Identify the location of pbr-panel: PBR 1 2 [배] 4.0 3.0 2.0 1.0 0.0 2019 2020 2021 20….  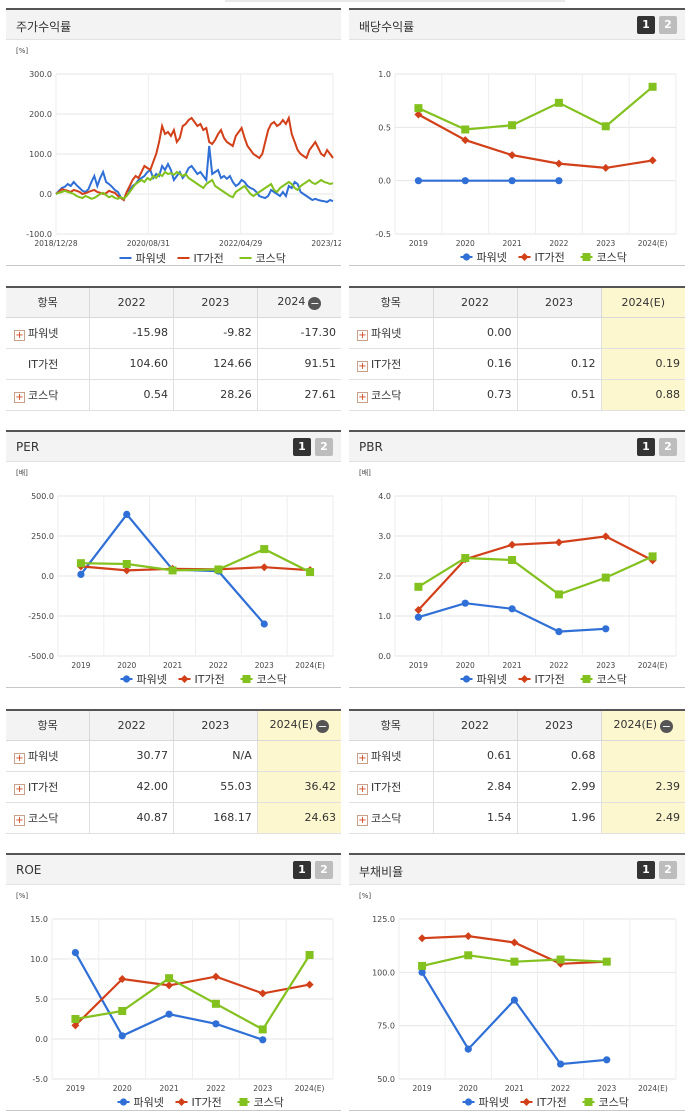
(517, 559).